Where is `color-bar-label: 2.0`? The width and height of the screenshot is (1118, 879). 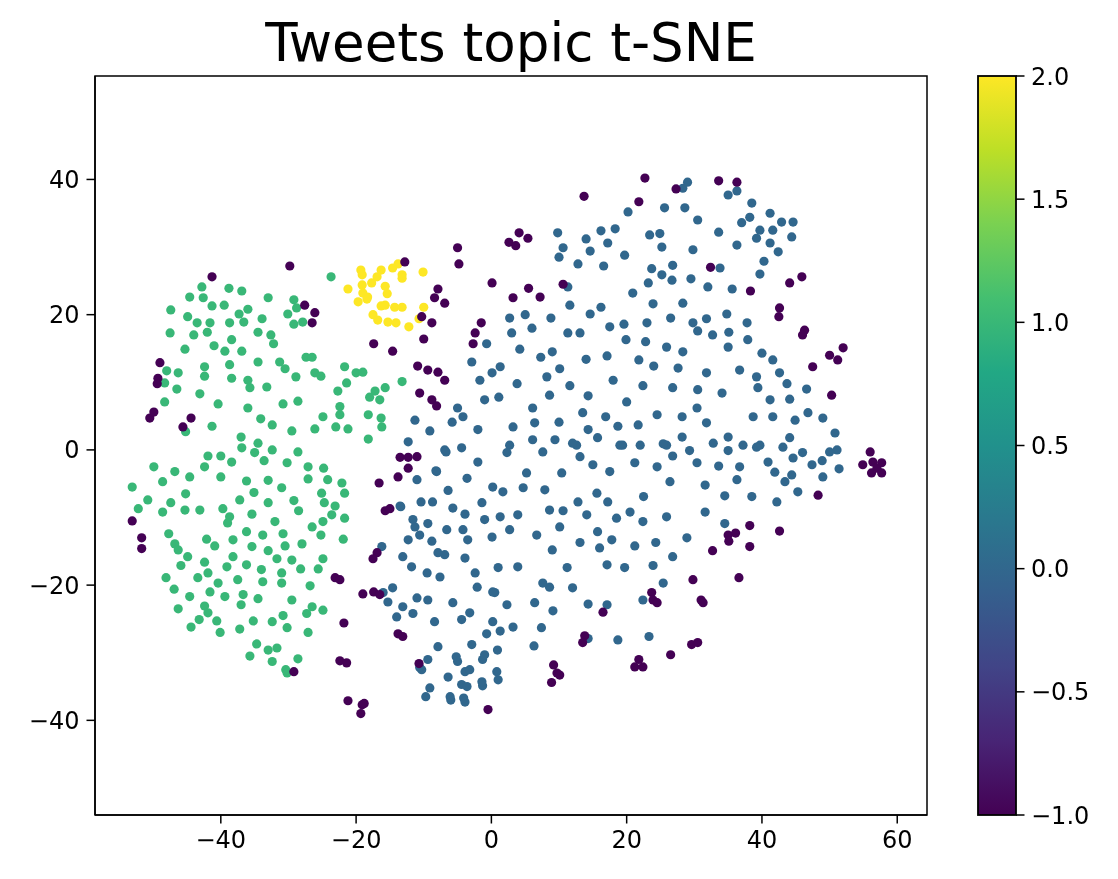 color-bar-label: 2.0 is located at coordinates (1050, 76).